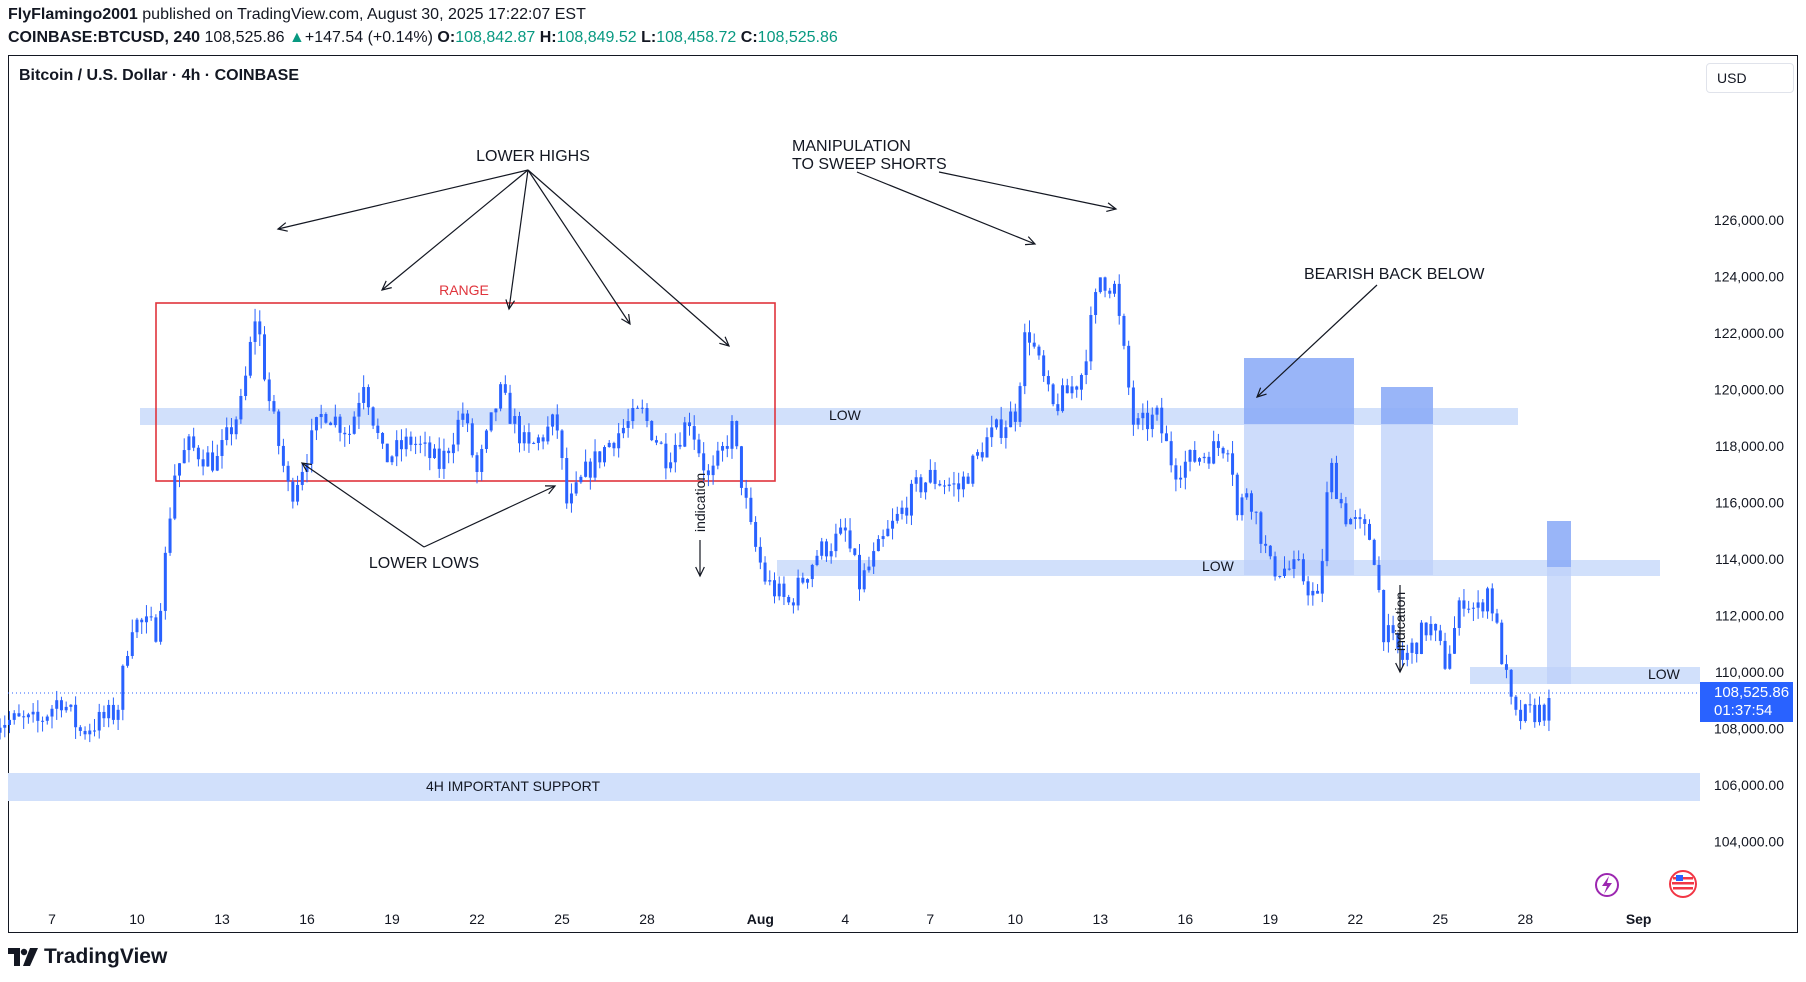  Describe the element at coordinates (87, 957) in the screenshot. I see `tradingview-footer: TradingView` at that location.